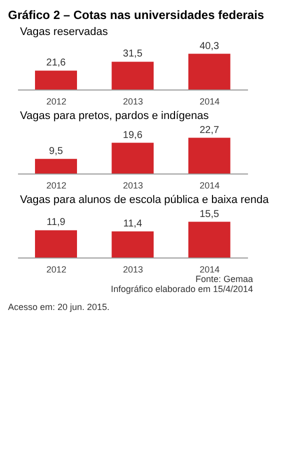 The image size is (281, 474). I want to click on data-label: 15,5, so click(210, 214).